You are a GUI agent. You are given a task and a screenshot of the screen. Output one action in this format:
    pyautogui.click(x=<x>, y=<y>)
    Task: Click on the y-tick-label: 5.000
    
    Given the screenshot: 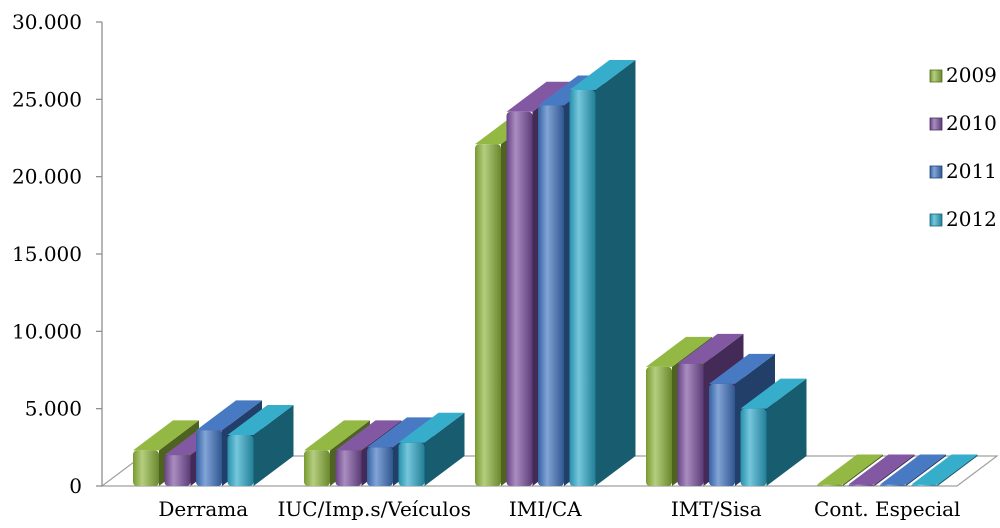 What is the action you would take?
    pyautogui.click(x=53, y=409)
    